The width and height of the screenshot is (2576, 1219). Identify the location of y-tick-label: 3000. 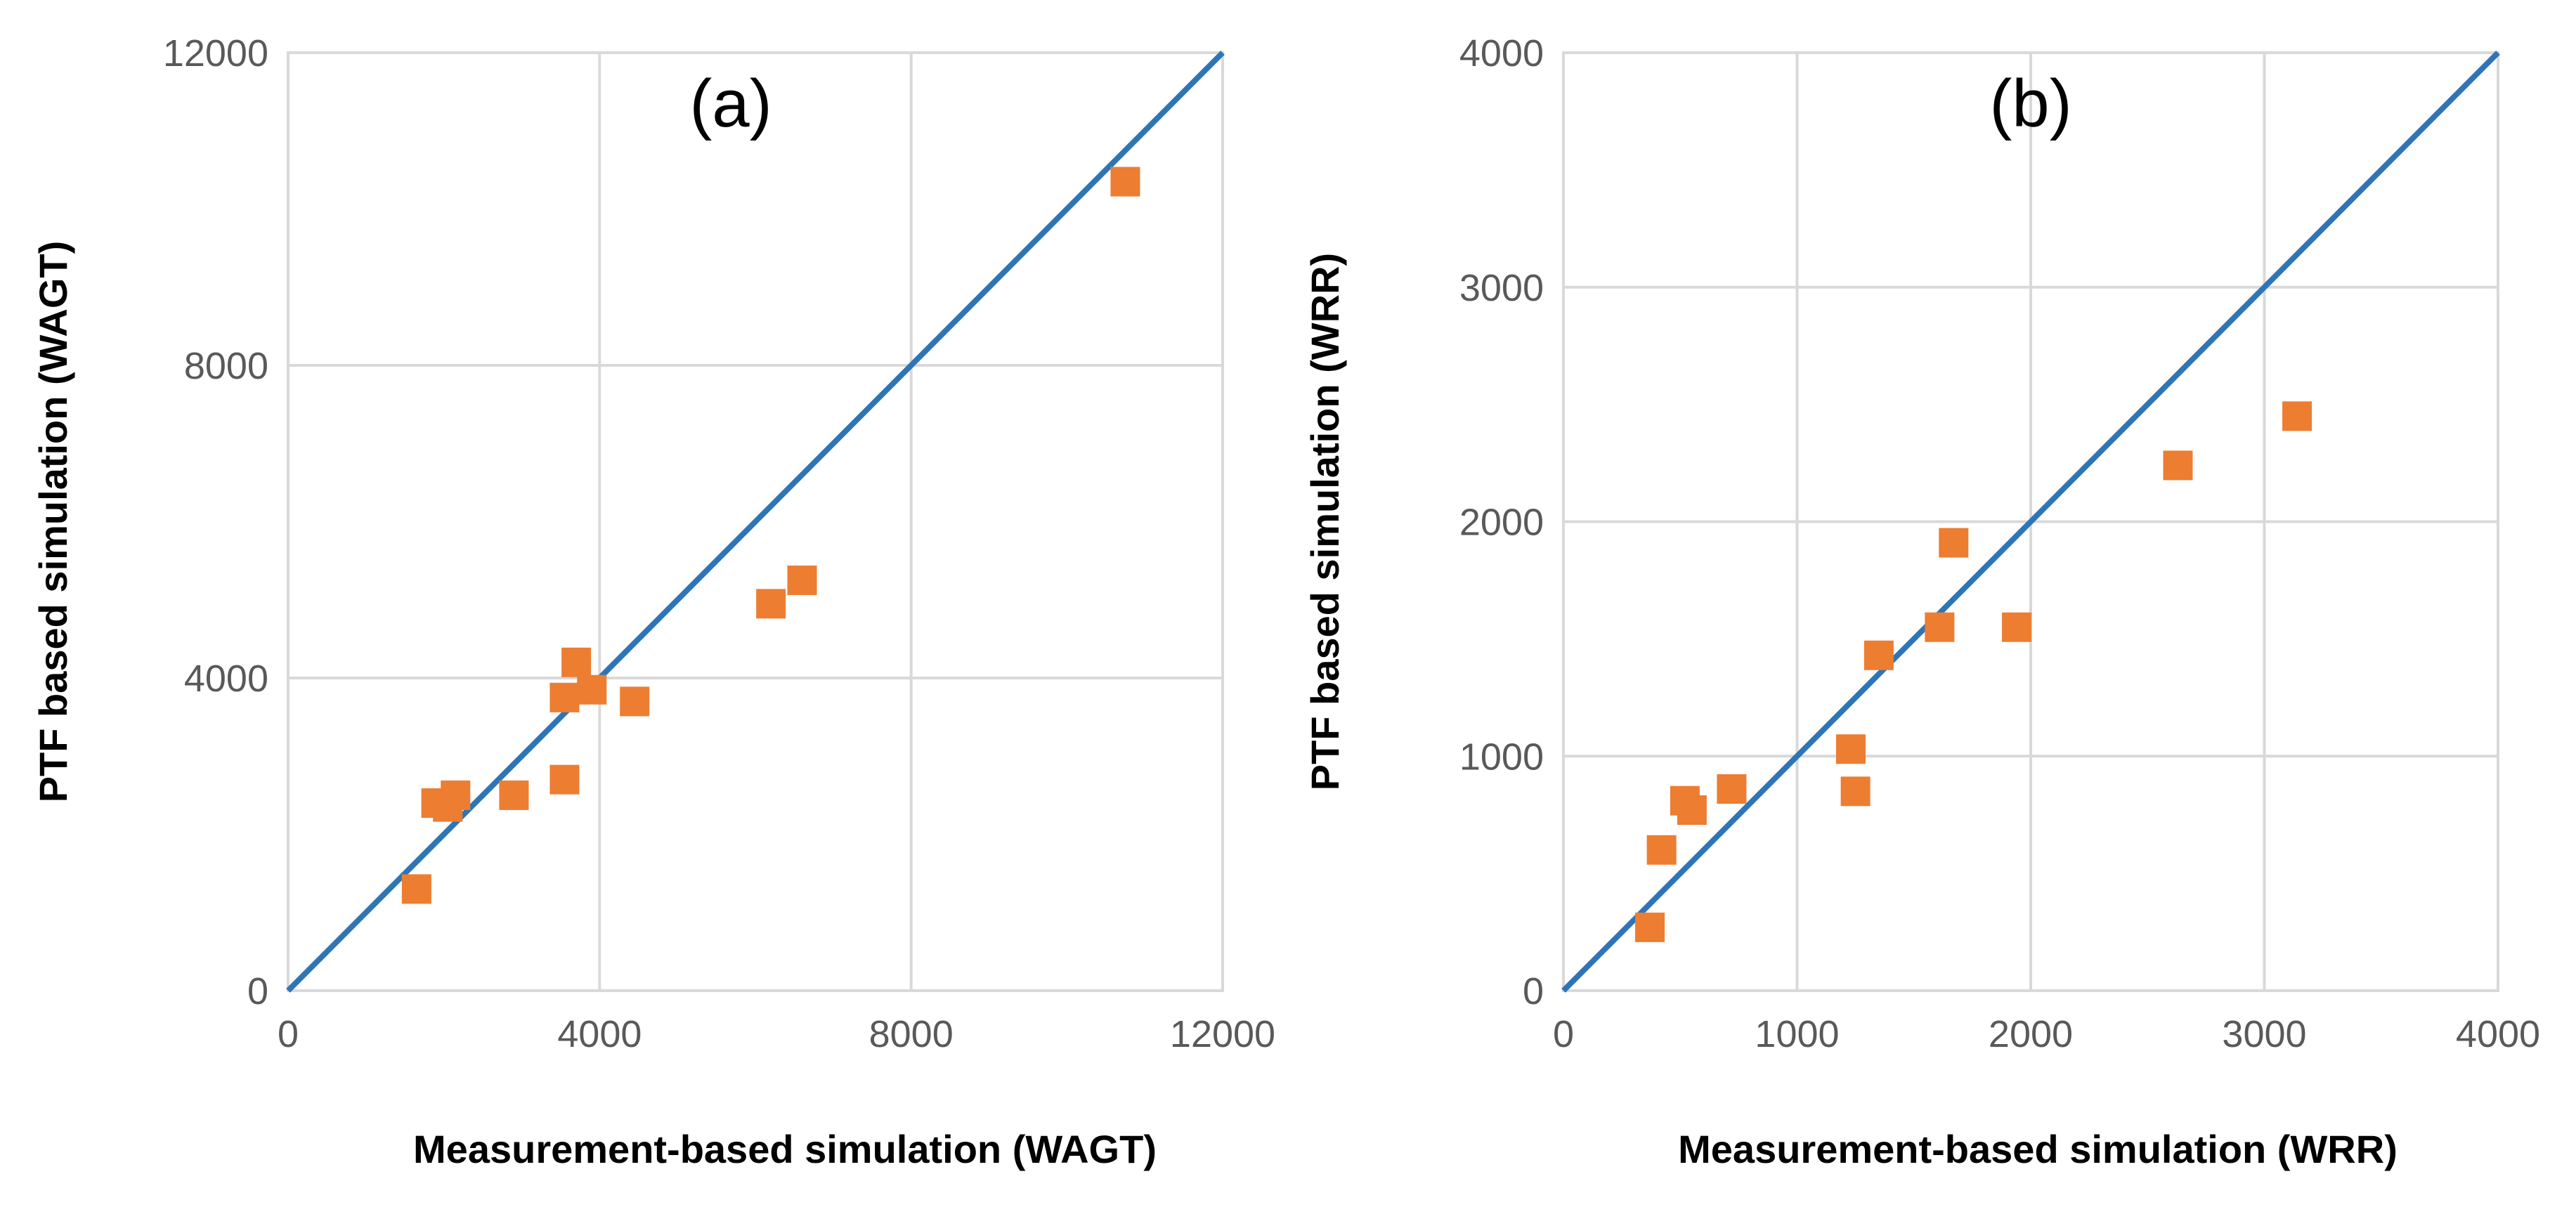
(1501, 288).